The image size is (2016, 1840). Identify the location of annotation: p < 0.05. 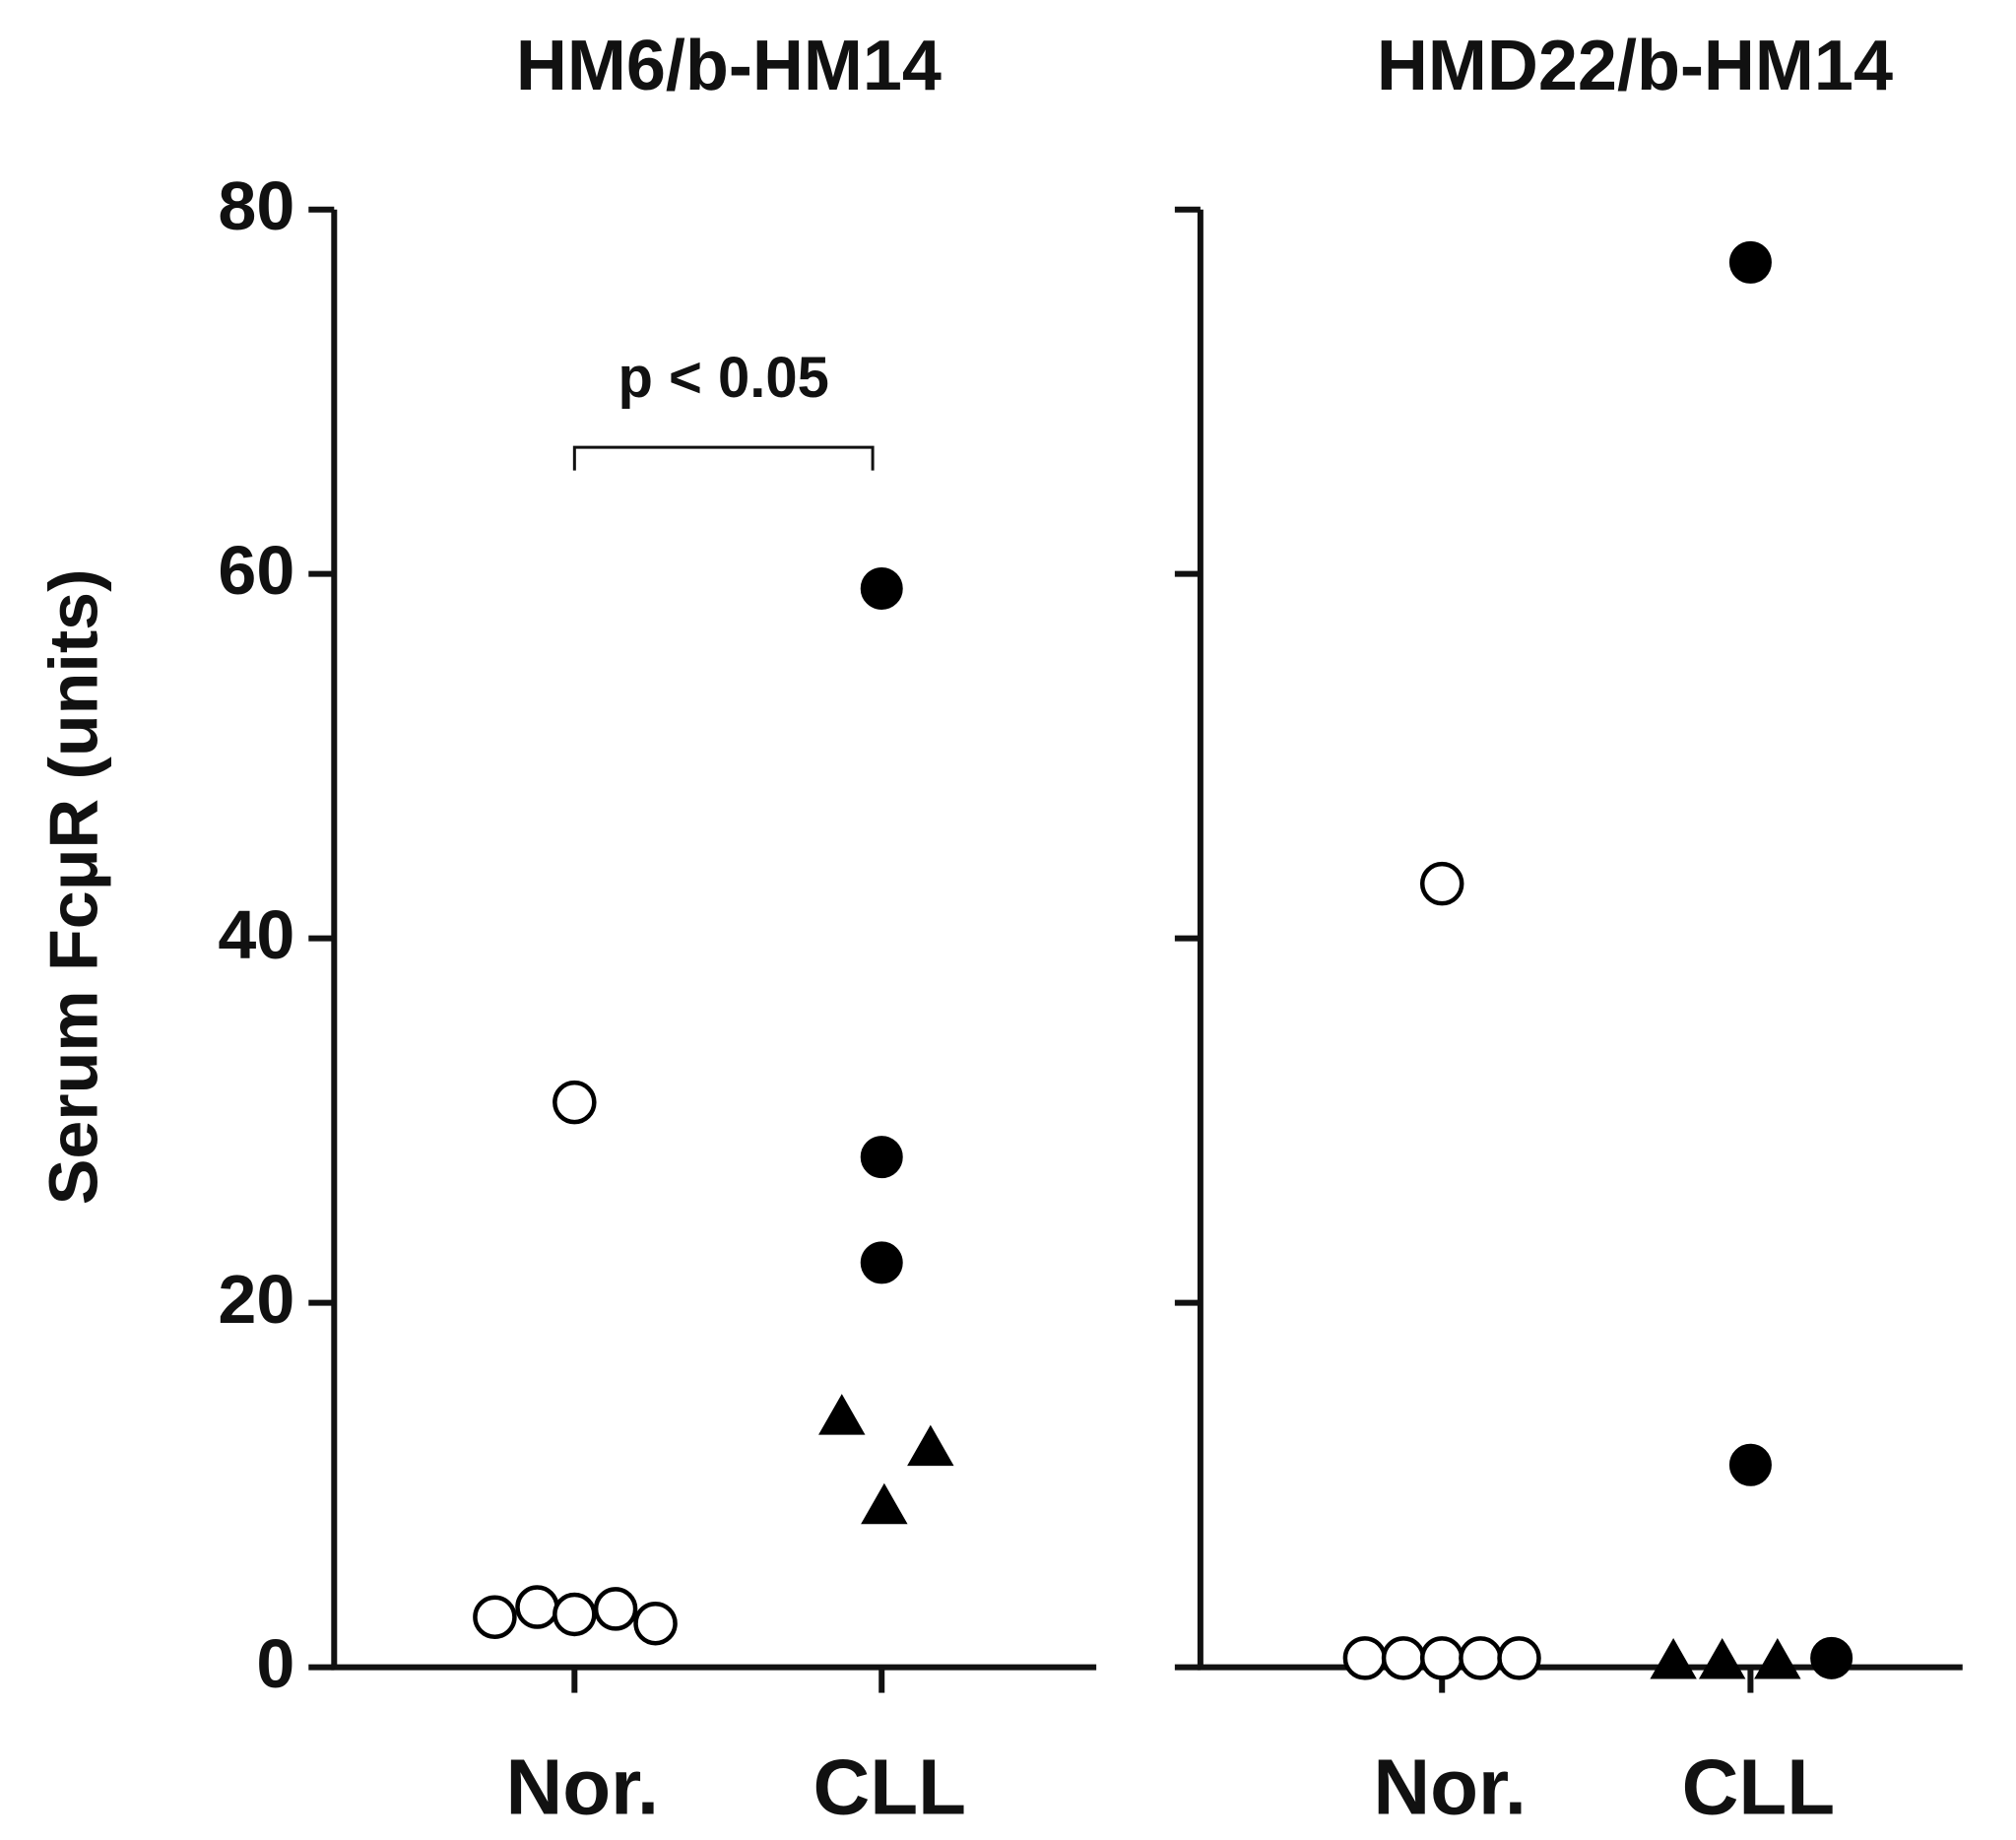
(723, 378).